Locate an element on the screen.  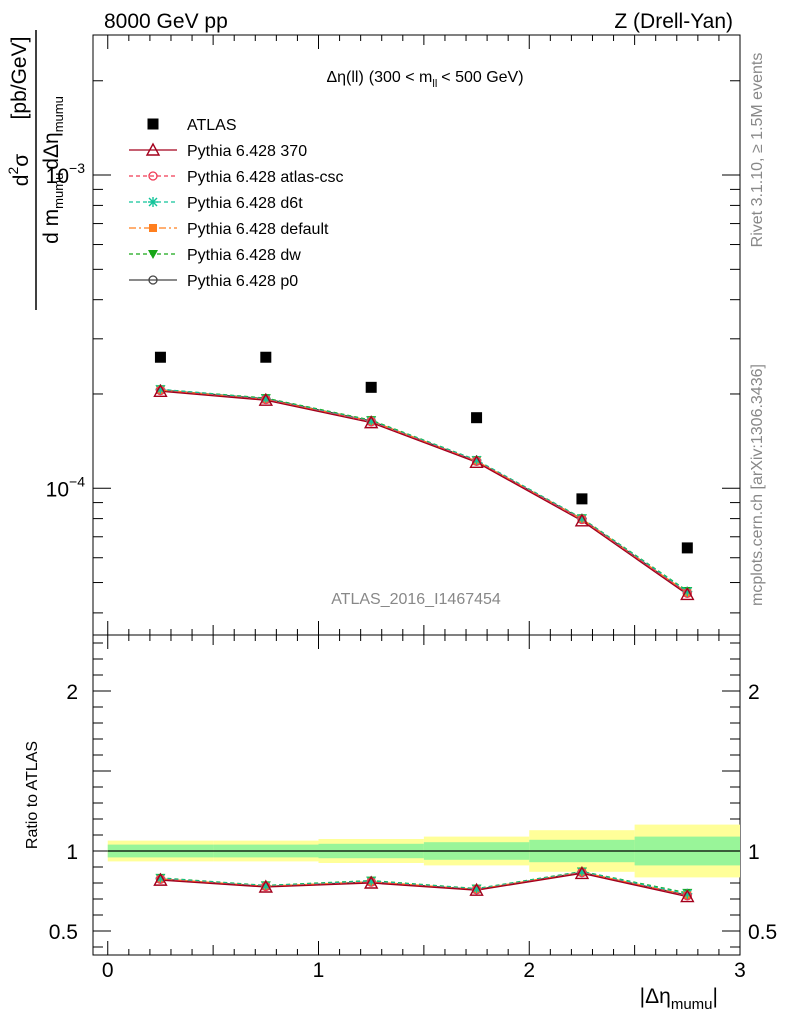
y-tick-label: 10⁻³ is located at coordinates (66, 174).